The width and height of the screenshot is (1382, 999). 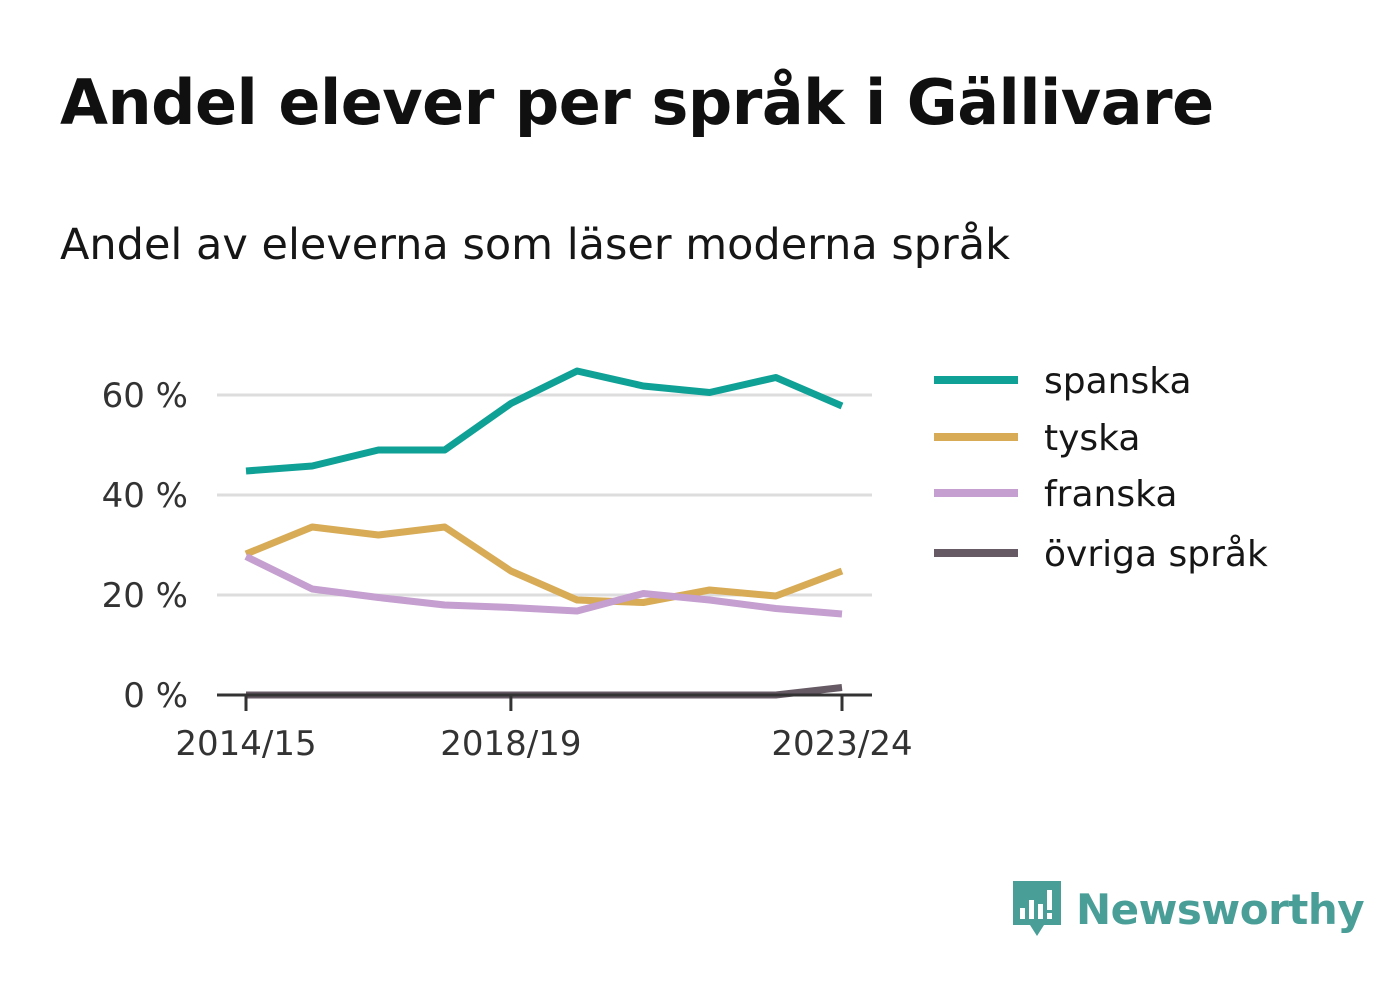 What do you see at coordinates (145, 546) in the screenshot?
I see `y-axis-labels: 0 % 20 % 40 % 60 %` at bounding box center [145, 546].